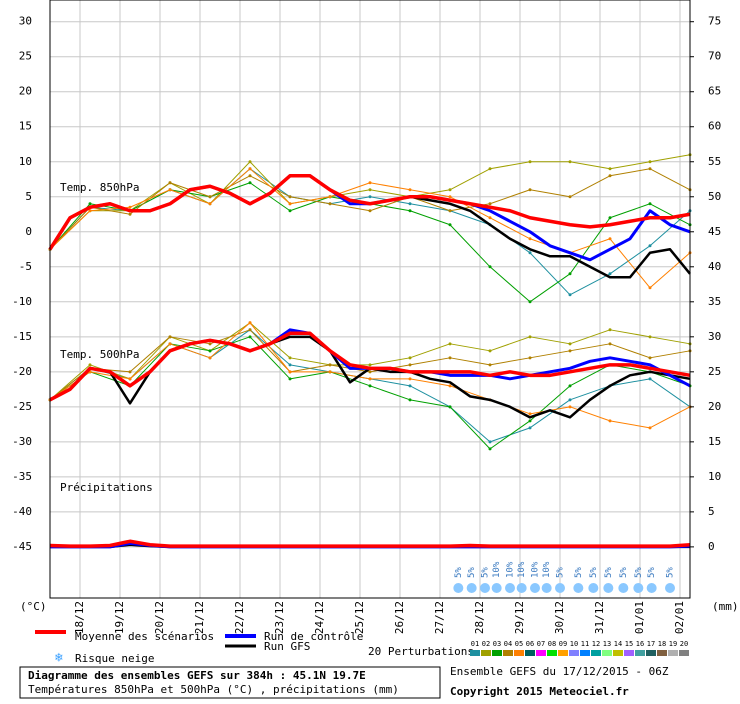 The image size is (740, 704). Describe the element at coordinates (22, 301) in the screenshot. I see `y-tick-label: -10` at that location.